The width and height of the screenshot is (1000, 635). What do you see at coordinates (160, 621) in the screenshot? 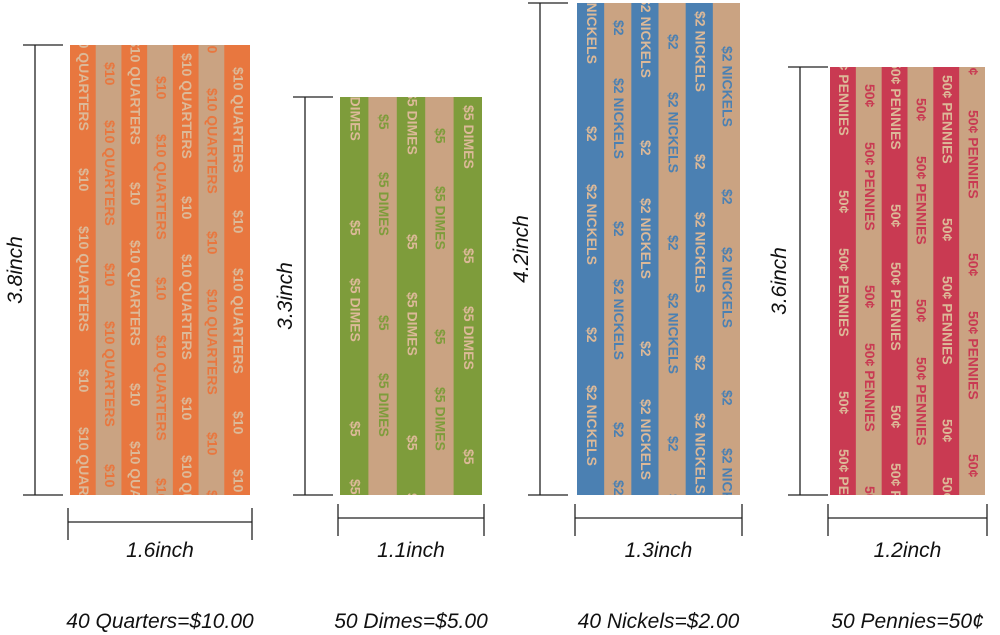
I see `caption: 40 Quarters=$10.00` at bounding box center [160, 621].